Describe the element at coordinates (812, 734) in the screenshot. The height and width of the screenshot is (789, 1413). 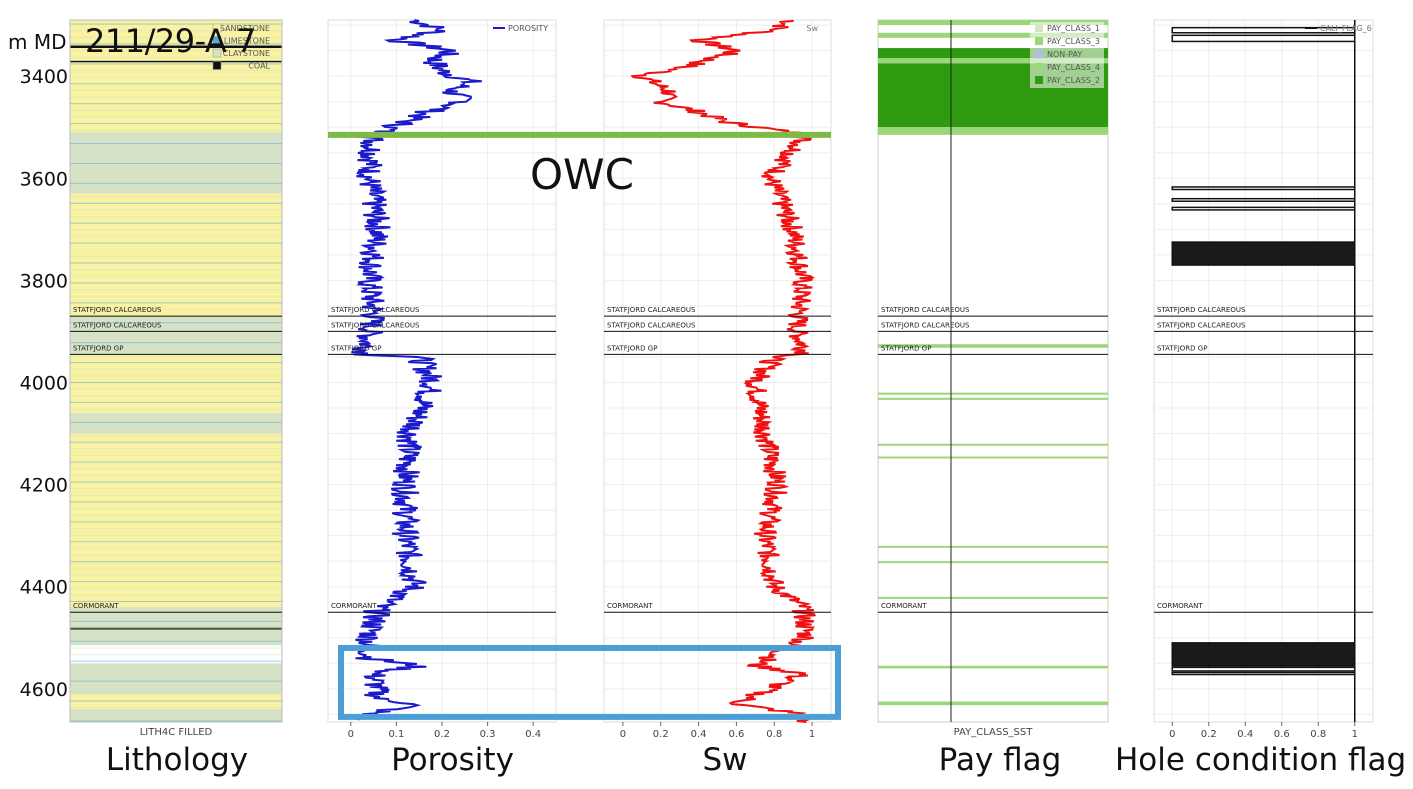
I see `sw-x-tick-label: 1` at that location.